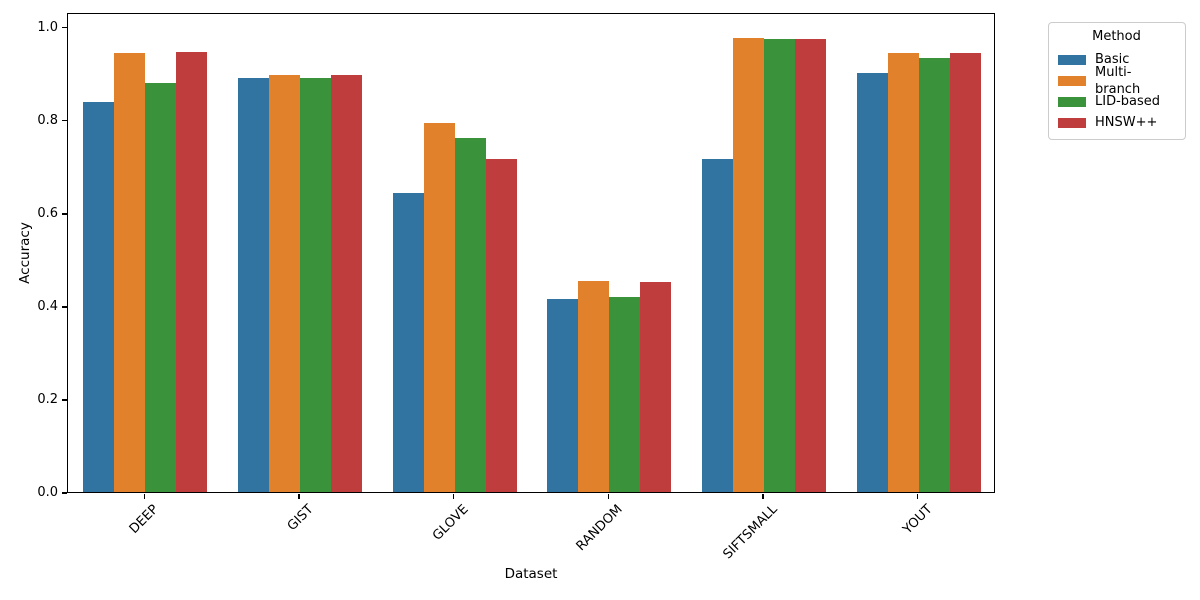  What do you see at coordinates (563, 395) in the screenshot?
I see `bar-random-basic` at bounding box center [563, 395].